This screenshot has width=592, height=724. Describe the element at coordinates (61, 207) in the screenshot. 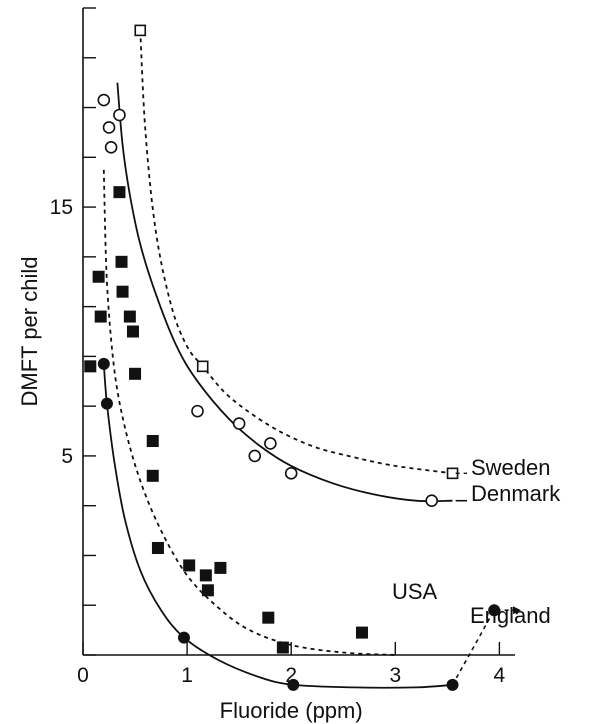

I see `y-tick-label: 15` at that location.